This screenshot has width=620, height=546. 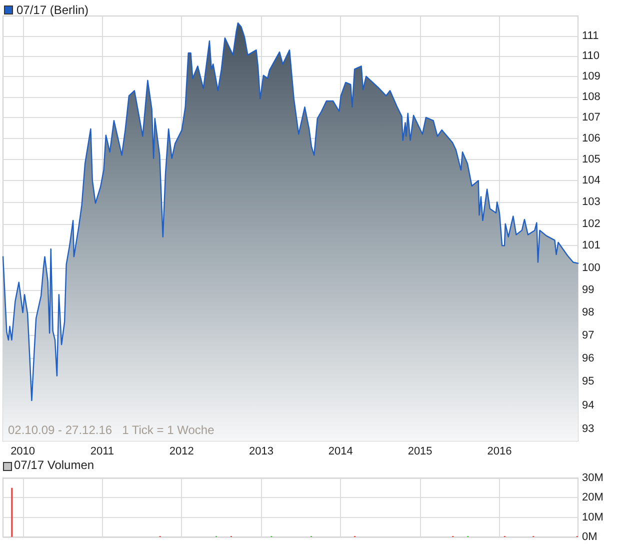 I want to click on y-tick-label: 99, so click(x=588, y=290).